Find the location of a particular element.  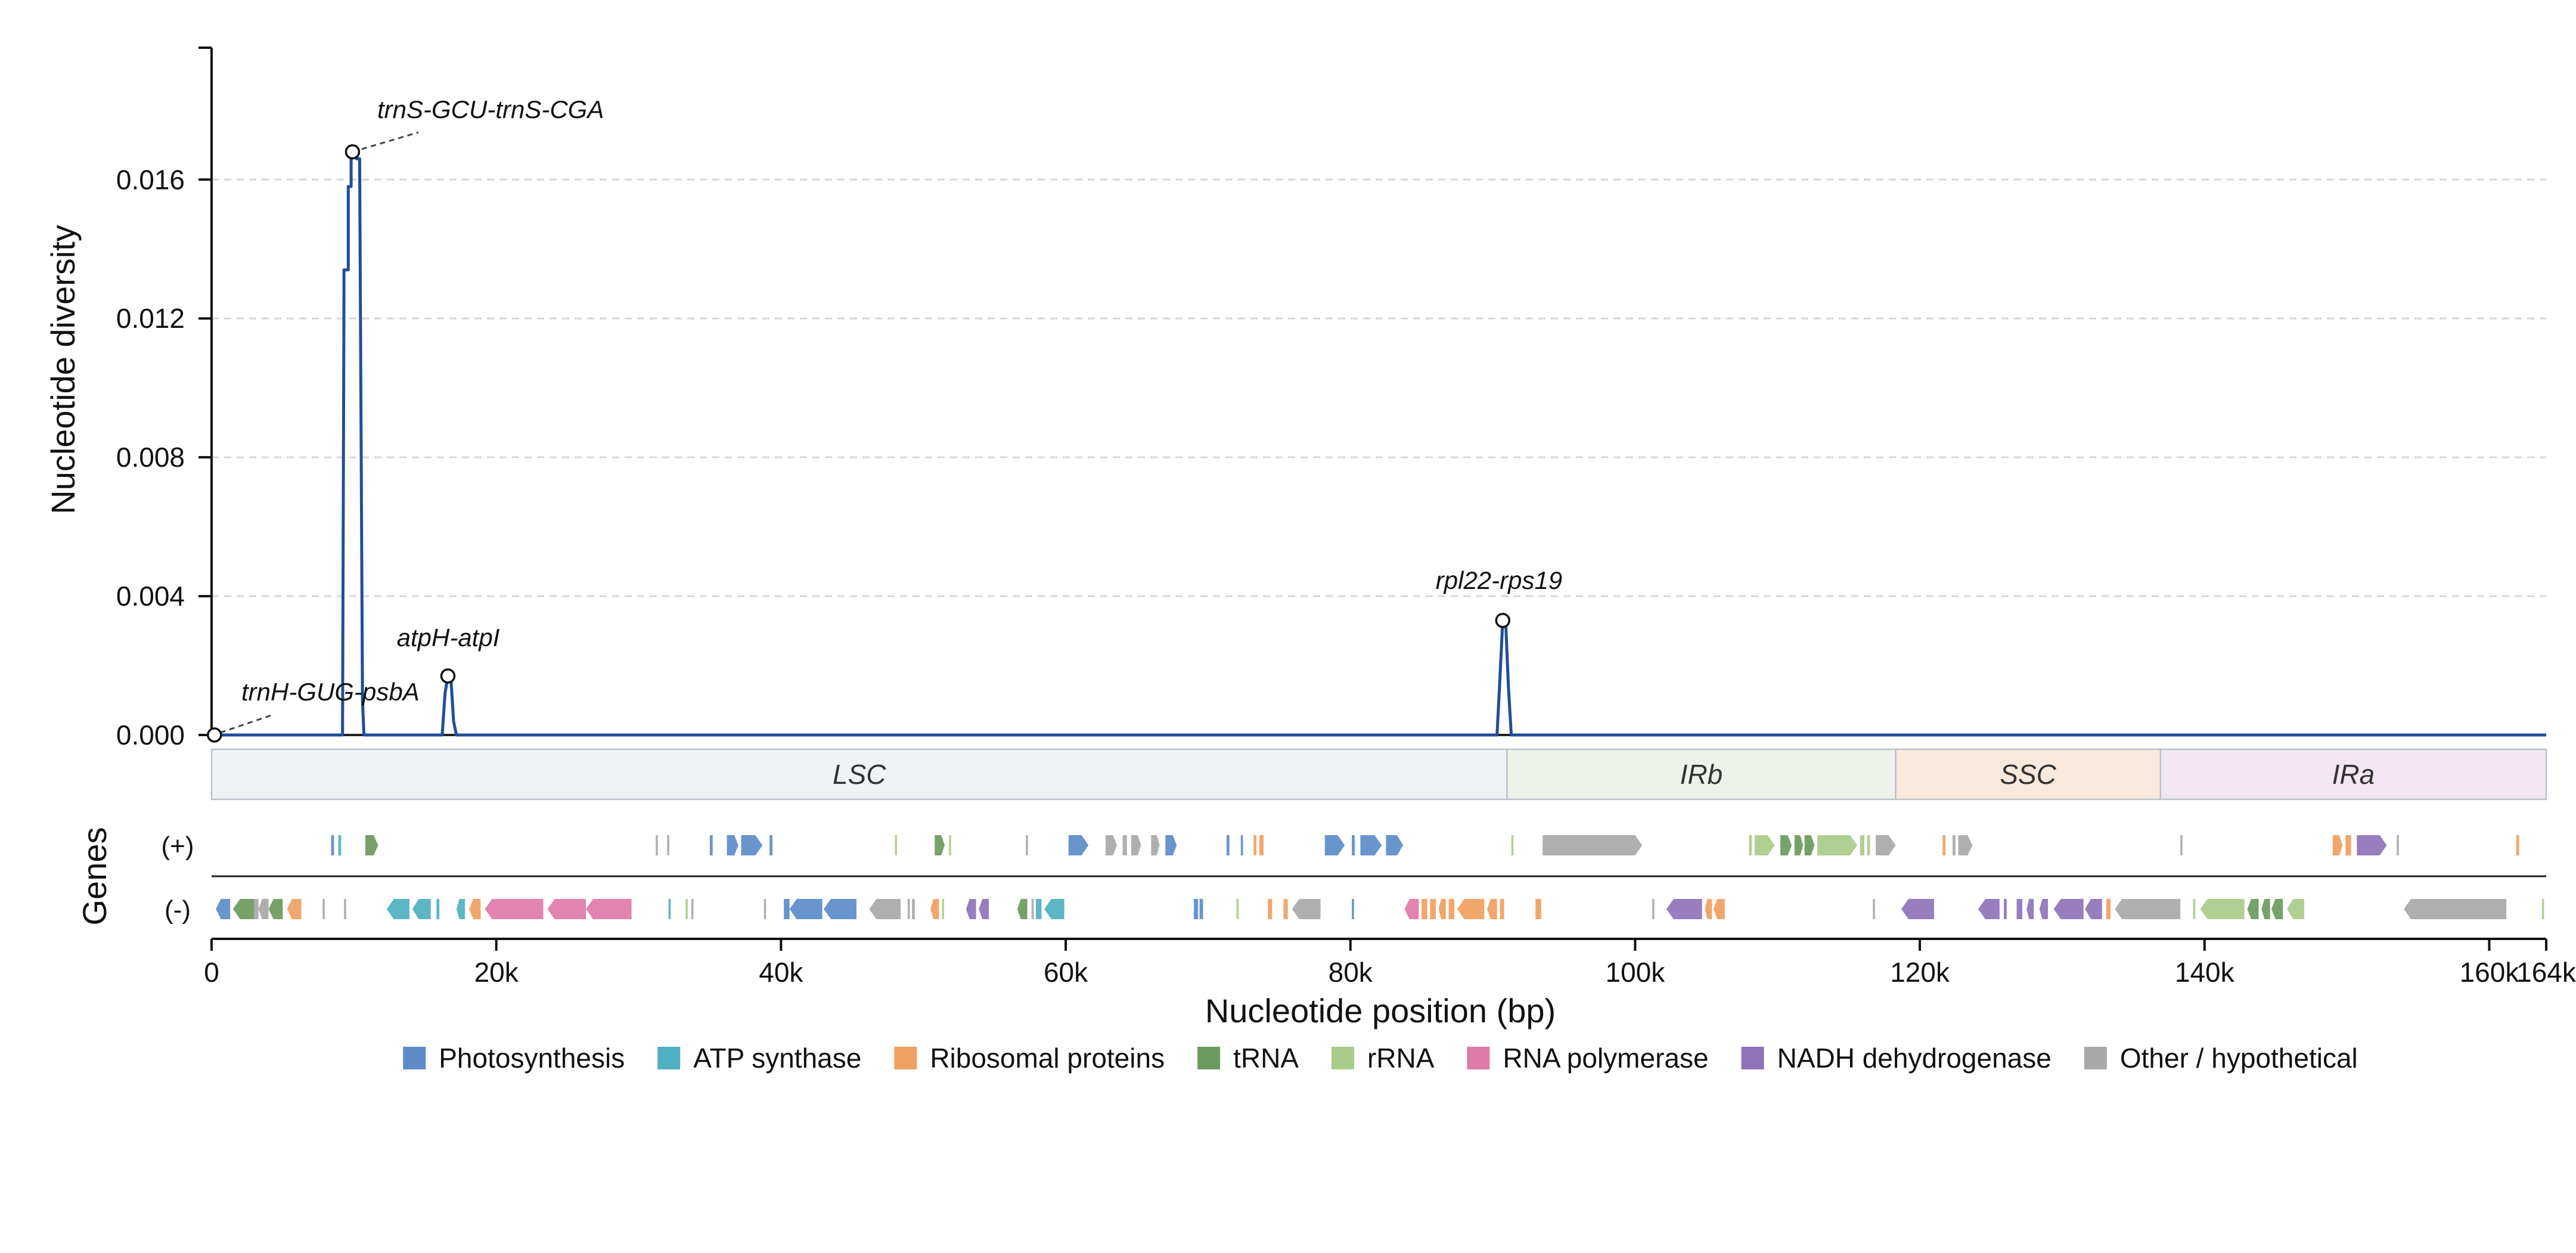

legend-entry-label: Other / hypothetical is located at coordinates (2239, 1058).